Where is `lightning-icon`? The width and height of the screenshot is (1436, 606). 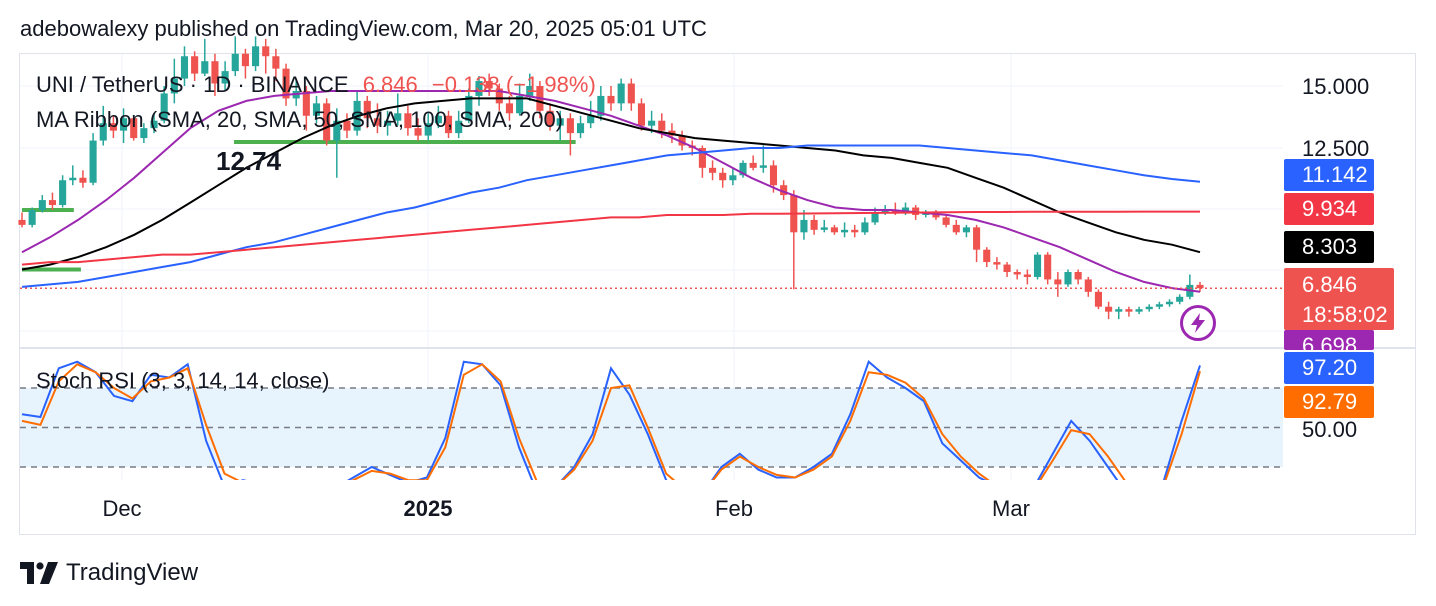 lightning-icon is located at coordinates (1198, 323).